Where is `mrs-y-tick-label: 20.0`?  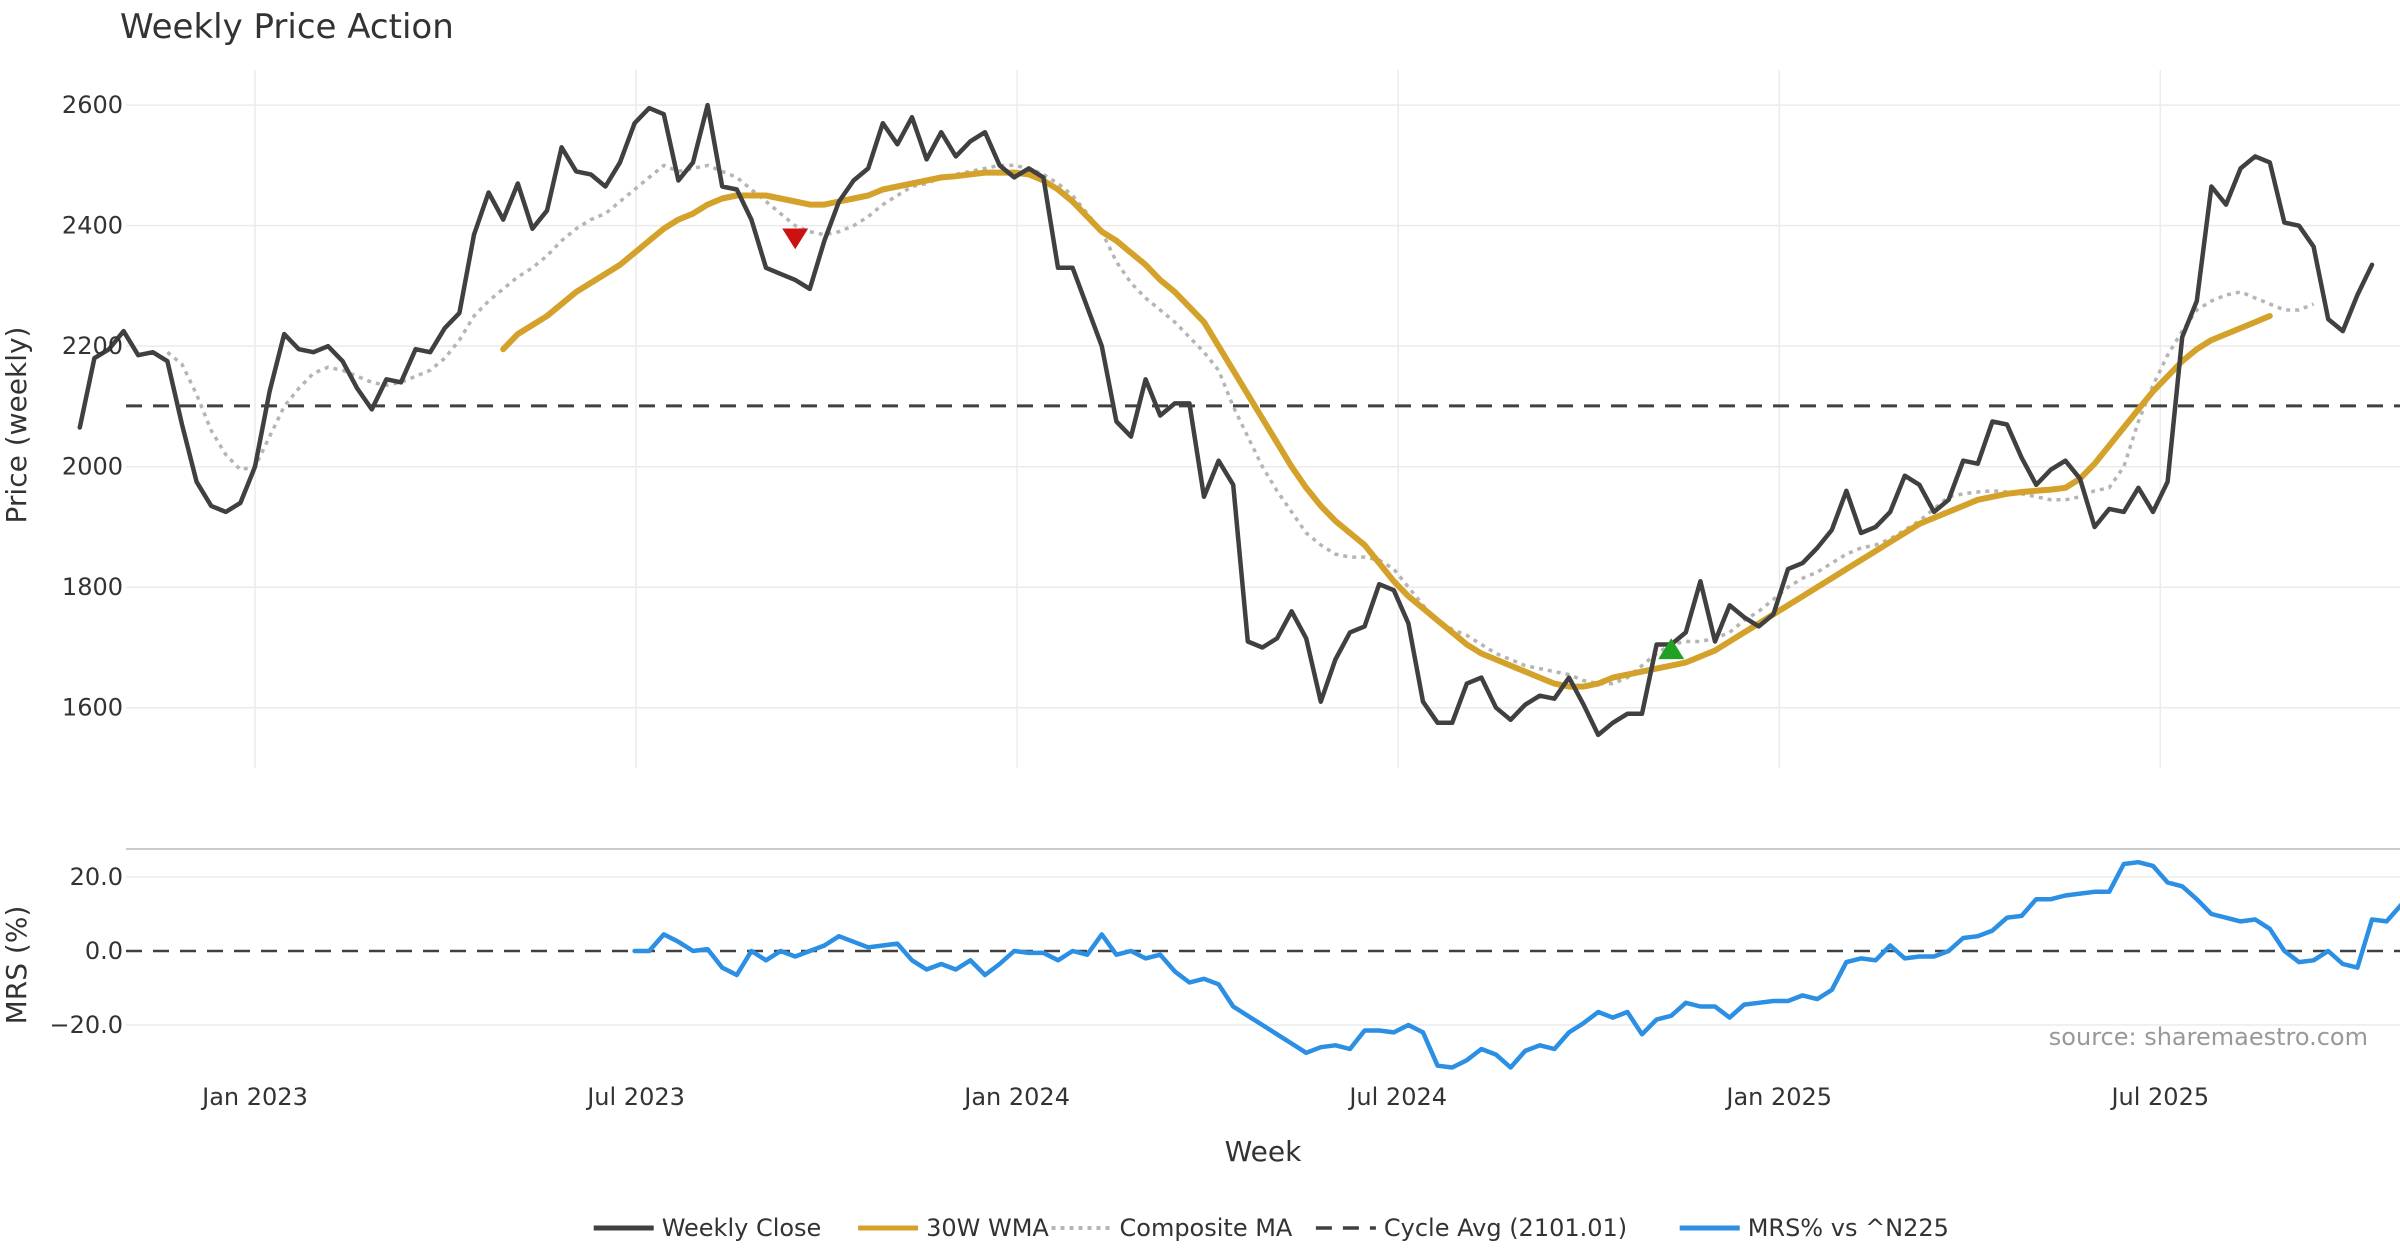 mrs-y-tick-label: 20.0 is located at coordinates (96, 877).